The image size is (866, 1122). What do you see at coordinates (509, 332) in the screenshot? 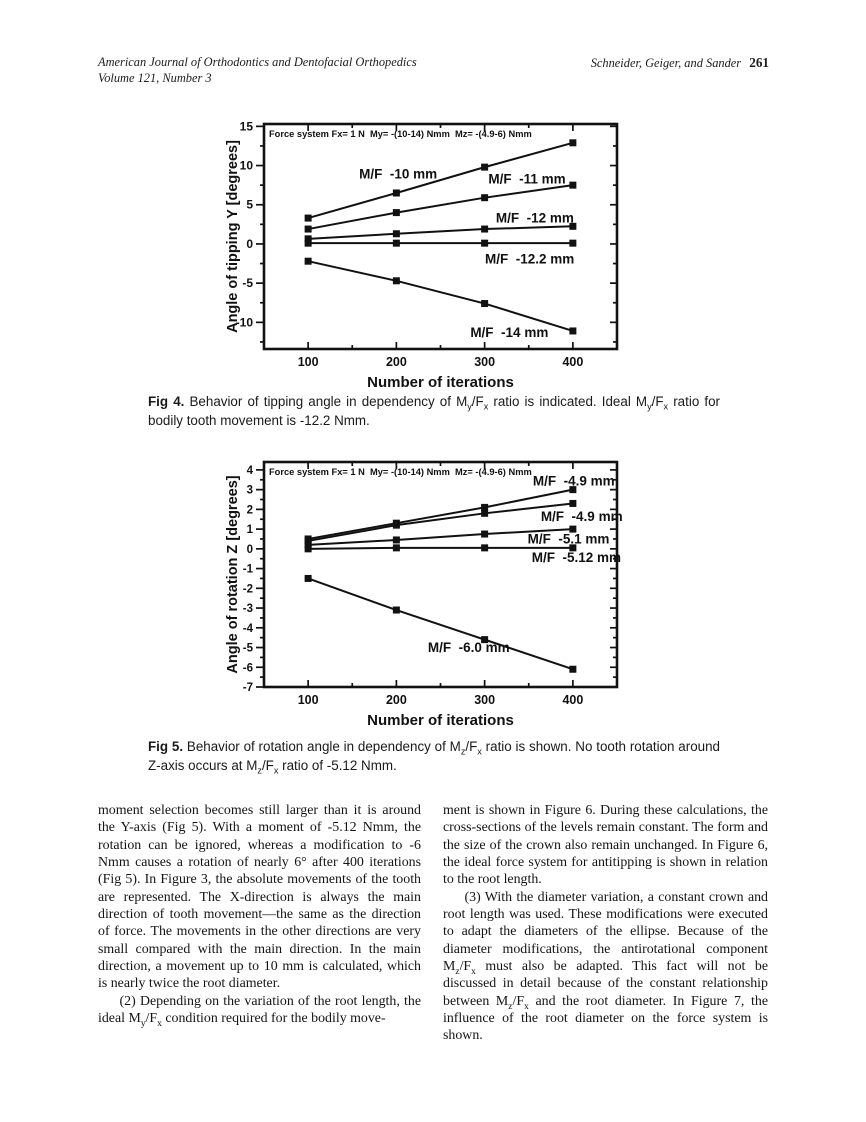
I see `series-label: M/F -14 mm` at bounding box center [509, 332].